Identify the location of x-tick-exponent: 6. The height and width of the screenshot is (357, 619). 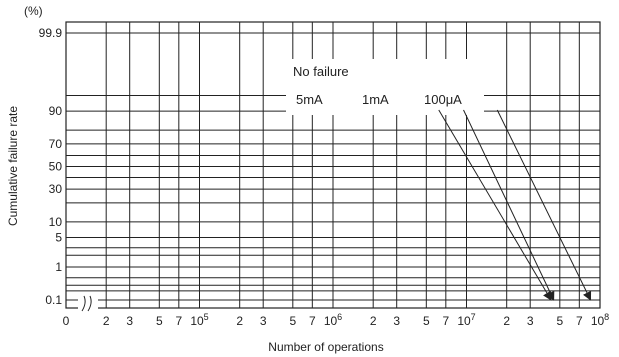
(339, 317).